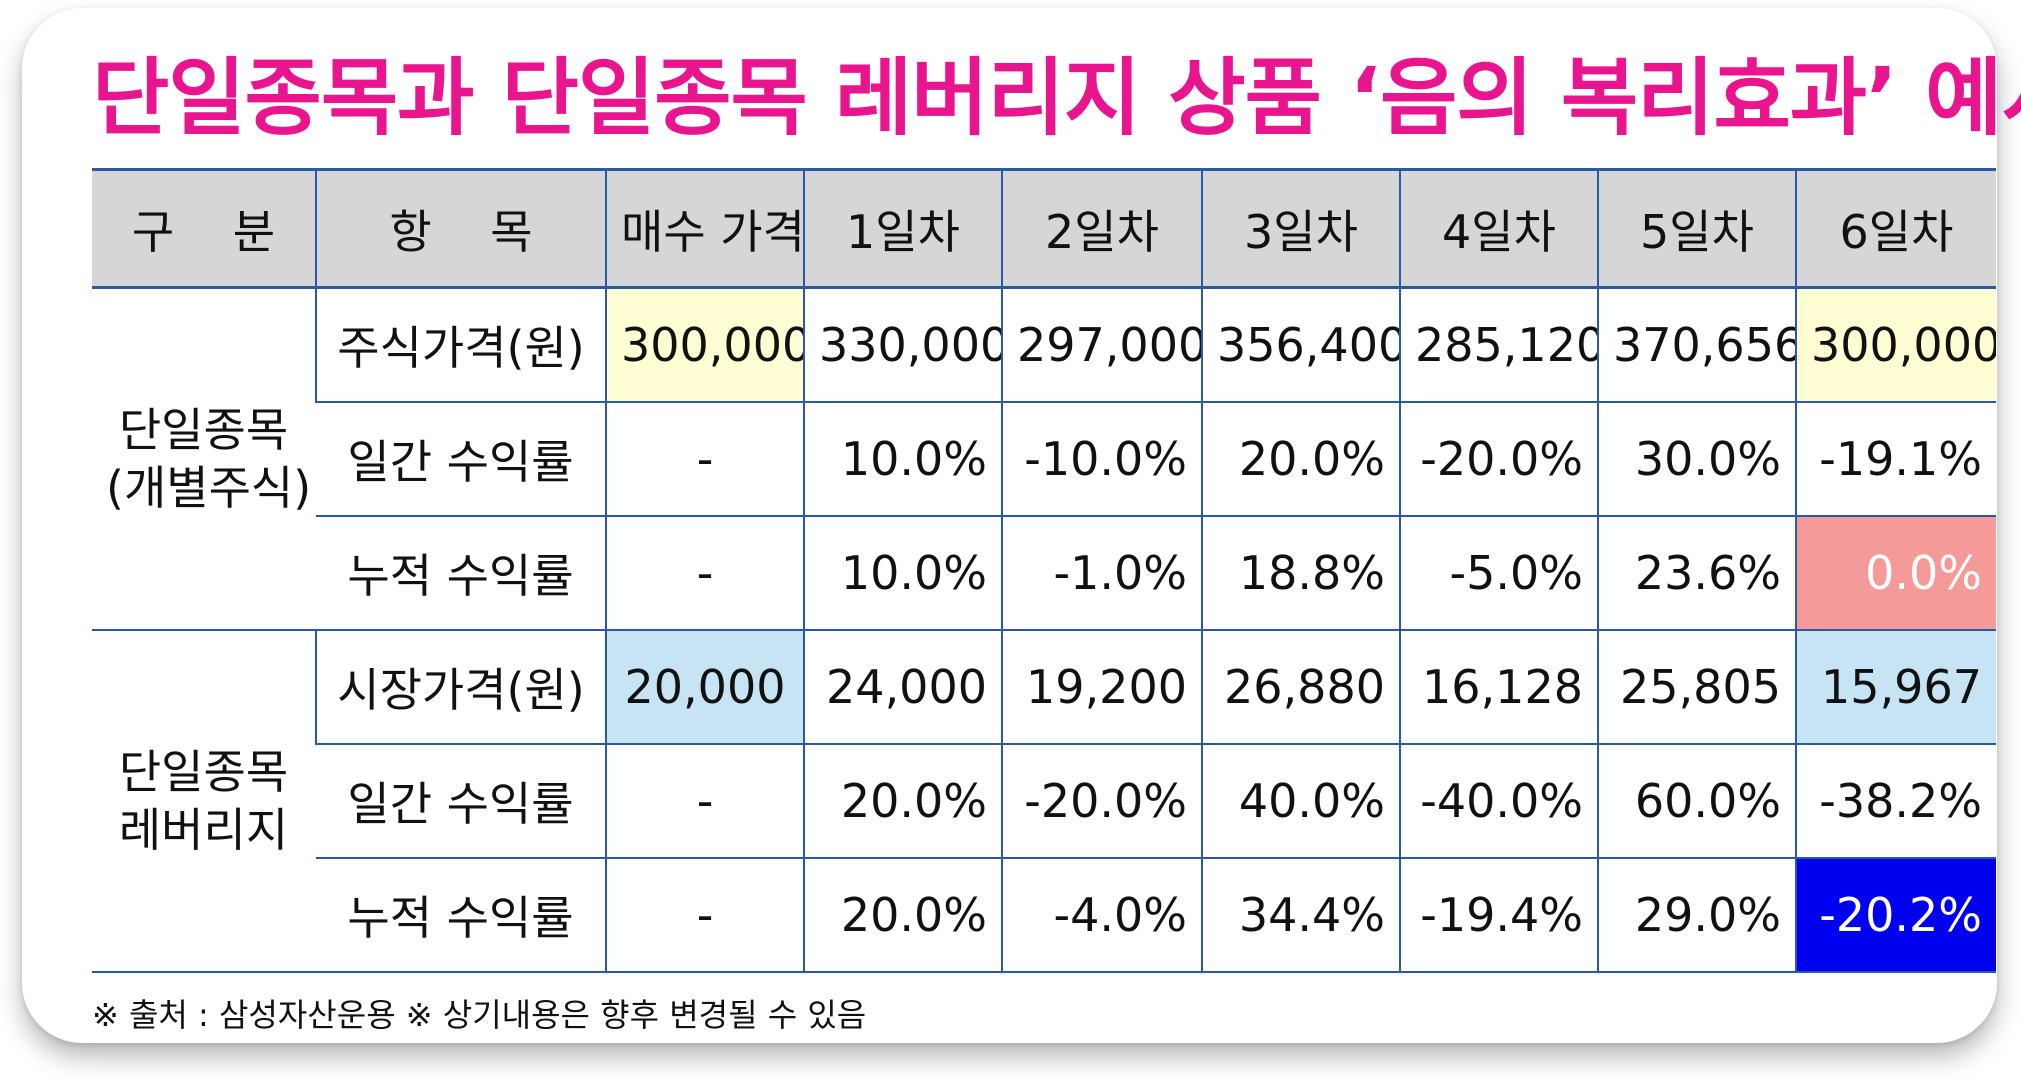 The image size is (2021, 1085). What do you see at coordinates (1498, 458) in the screenshot?
I see `cell-day4: -20.0%` at bounding box center [1498, 458].